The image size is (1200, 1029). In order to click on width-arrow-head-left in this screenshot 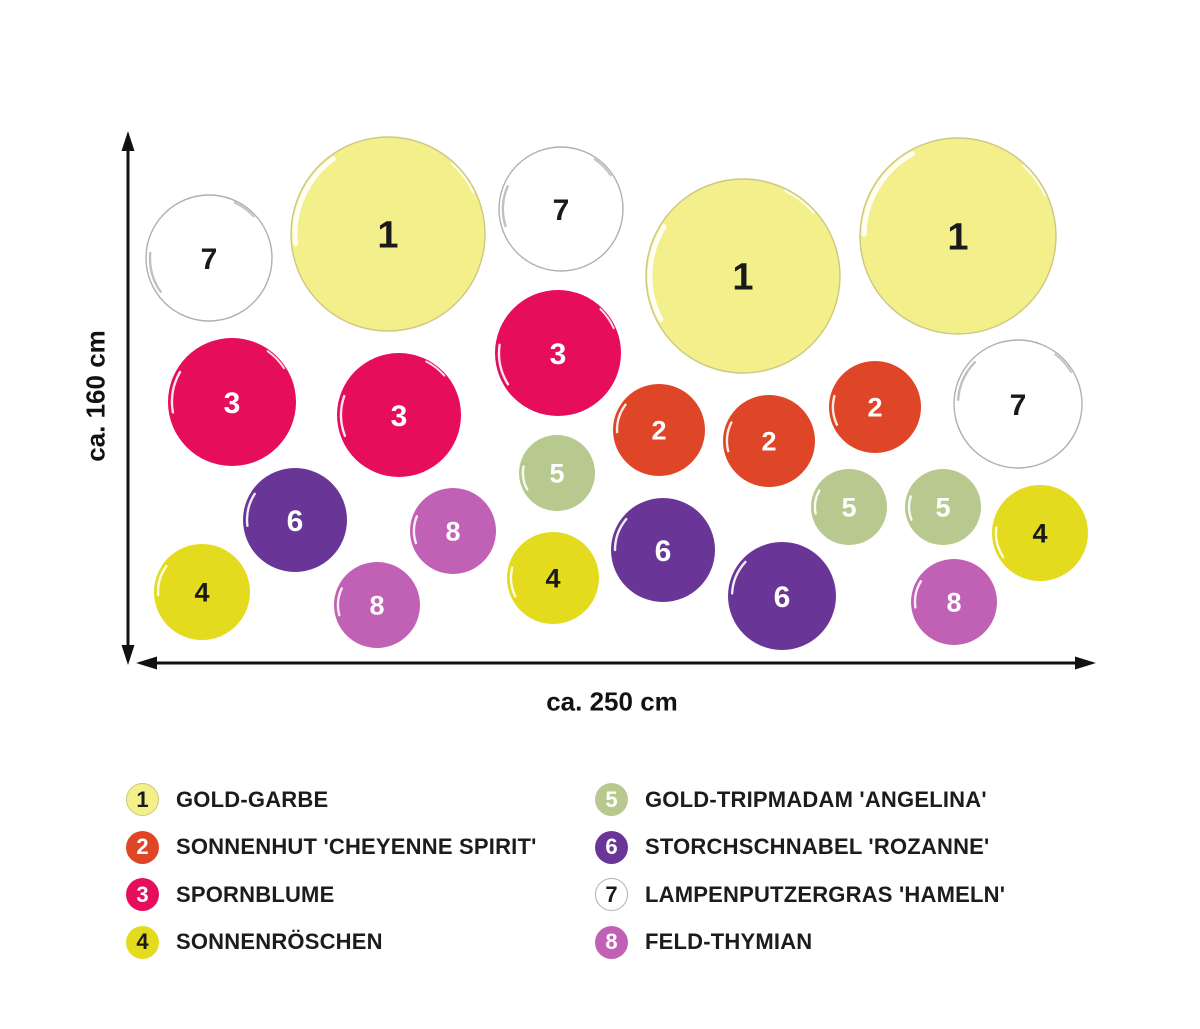, I will do `click(146, 663)`.